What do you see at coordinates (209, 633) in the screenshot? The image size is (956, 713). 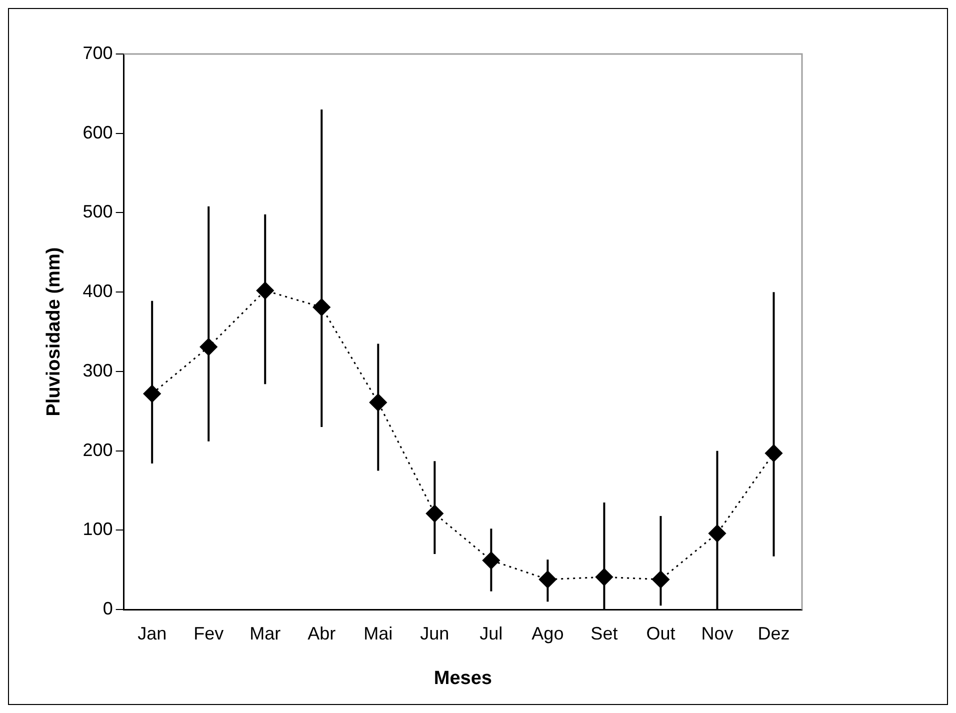 I see `x-tick-label: Fev` at bounding box center [209, 633].